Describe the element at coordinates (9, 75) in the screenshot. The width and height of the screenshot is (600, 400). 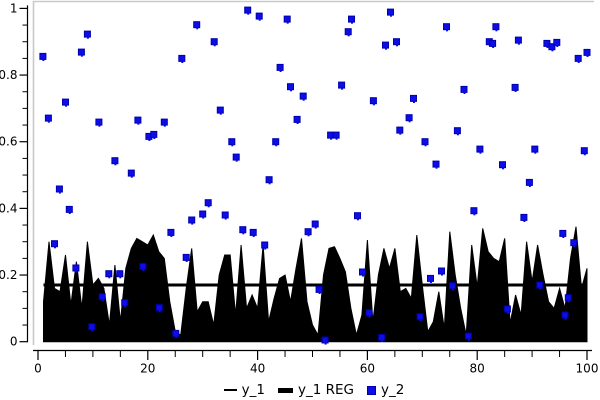
I see `y-tick-label: 0.8` at that location.